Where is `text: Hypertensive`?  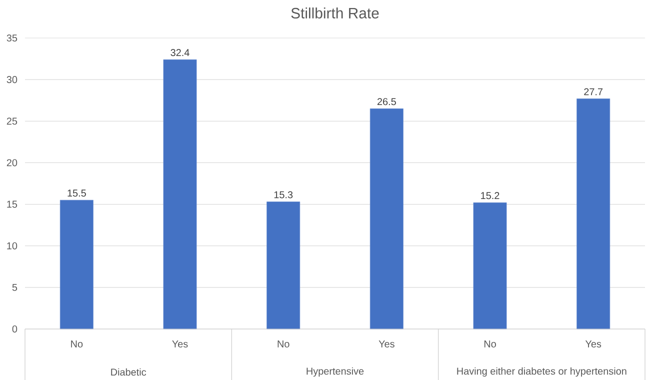
text: Hypertensive is located at coordinates (335, 372).